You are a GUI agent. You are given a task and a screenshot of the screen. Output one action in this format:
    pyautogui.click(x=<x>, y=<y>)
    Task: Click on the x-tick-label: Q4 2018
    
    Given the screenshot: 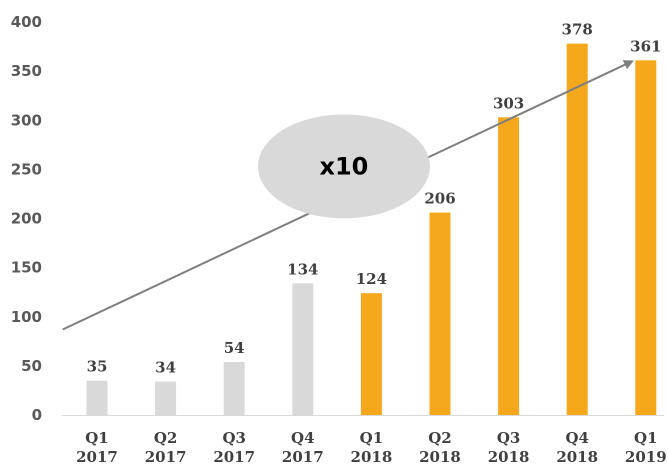 What is the action you would take?
    pyautogui.click(x=577, y=447)
    